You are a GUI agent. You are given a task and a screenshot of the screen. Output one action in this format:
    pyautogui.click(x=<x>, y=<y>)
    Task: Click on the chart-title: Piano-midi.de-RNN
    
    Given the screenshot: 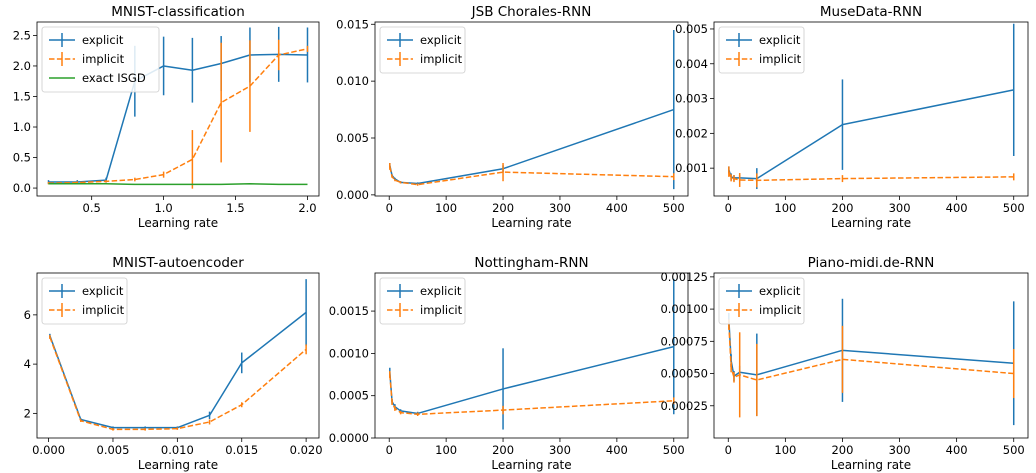 What is the action you would take?
    pyautogui.click(x=871, y=263)
    